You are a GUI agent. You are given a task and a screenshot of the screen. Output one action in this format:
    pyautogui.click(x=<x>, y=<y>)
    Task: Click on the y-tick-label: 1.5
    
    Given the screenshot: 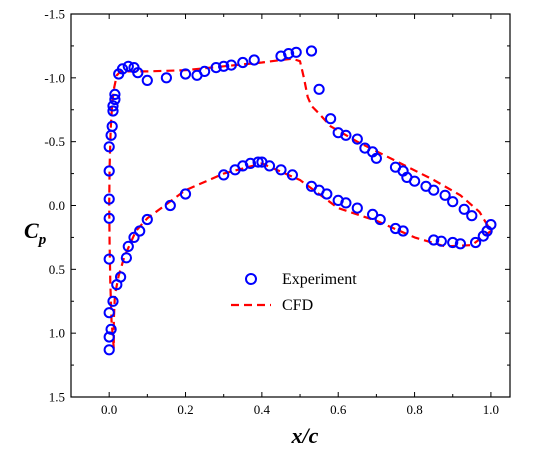 What is the action you would take?
    pyautogui.click(x=57, y=397)
    